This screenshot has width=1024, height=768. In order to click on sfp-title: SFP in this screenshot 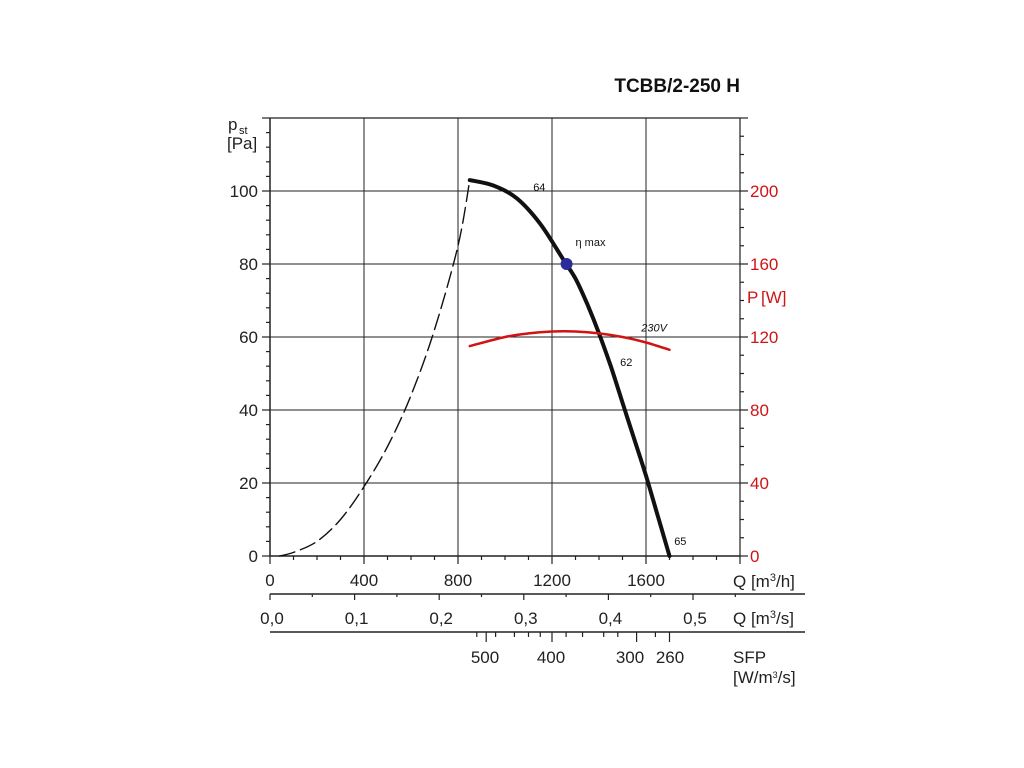, I will do `click(749, 657)`.